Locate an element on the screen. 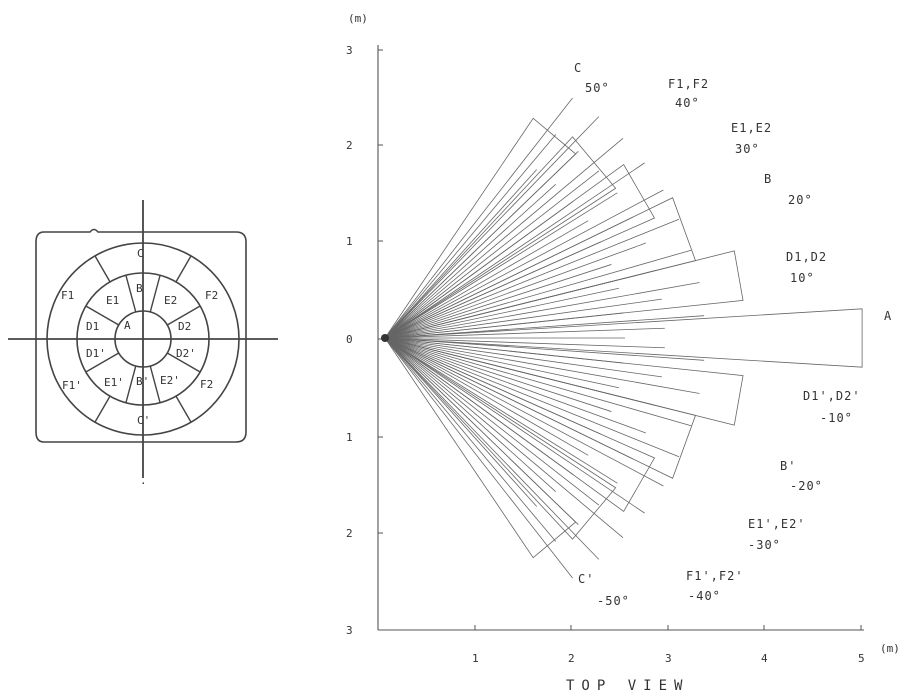 The height and width of the screenshot is (698, 917). y-tick-label: 0 is located at coordinates (349, 339).